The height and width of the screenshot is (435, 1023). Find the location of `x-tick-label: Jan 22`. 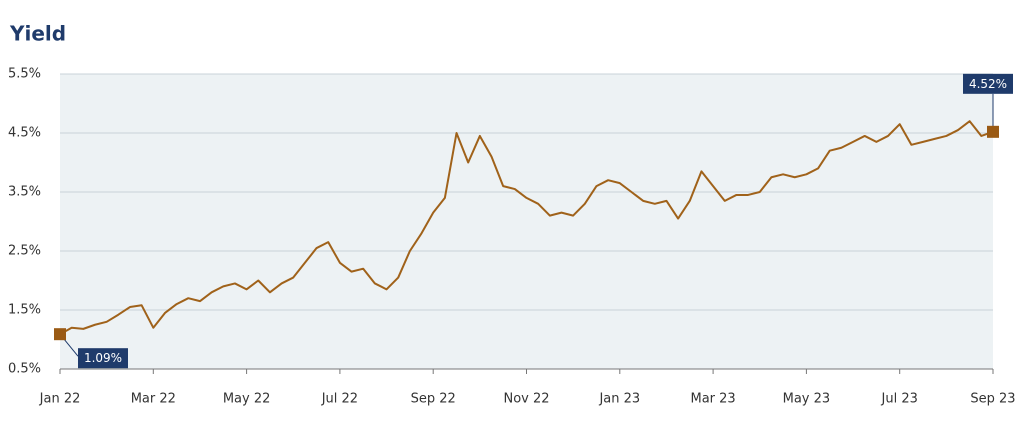

x-tick-label: Jan 22 is located at coordinates (60, 399).